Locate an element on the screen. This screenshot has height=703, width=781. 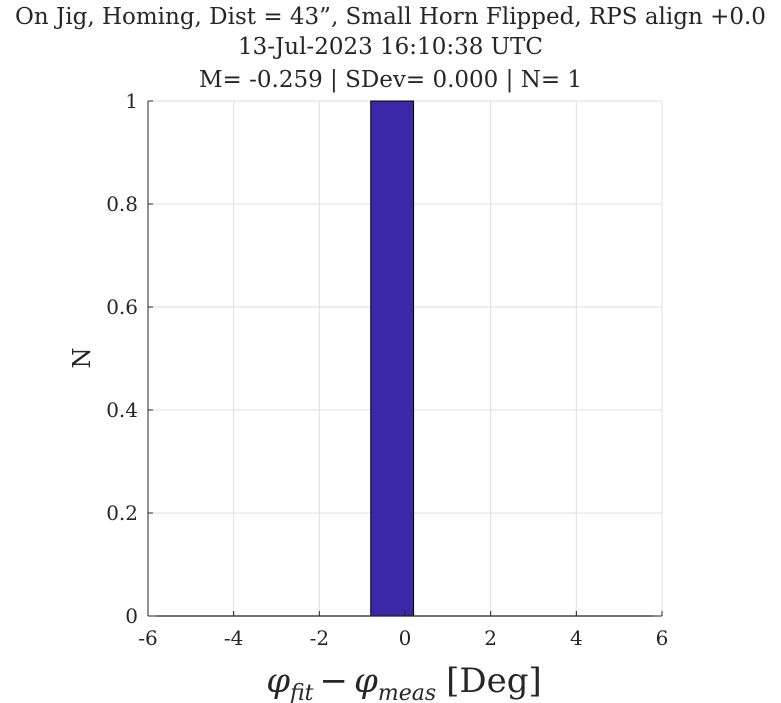
histogram-bar is located at coordinates (392, 358).